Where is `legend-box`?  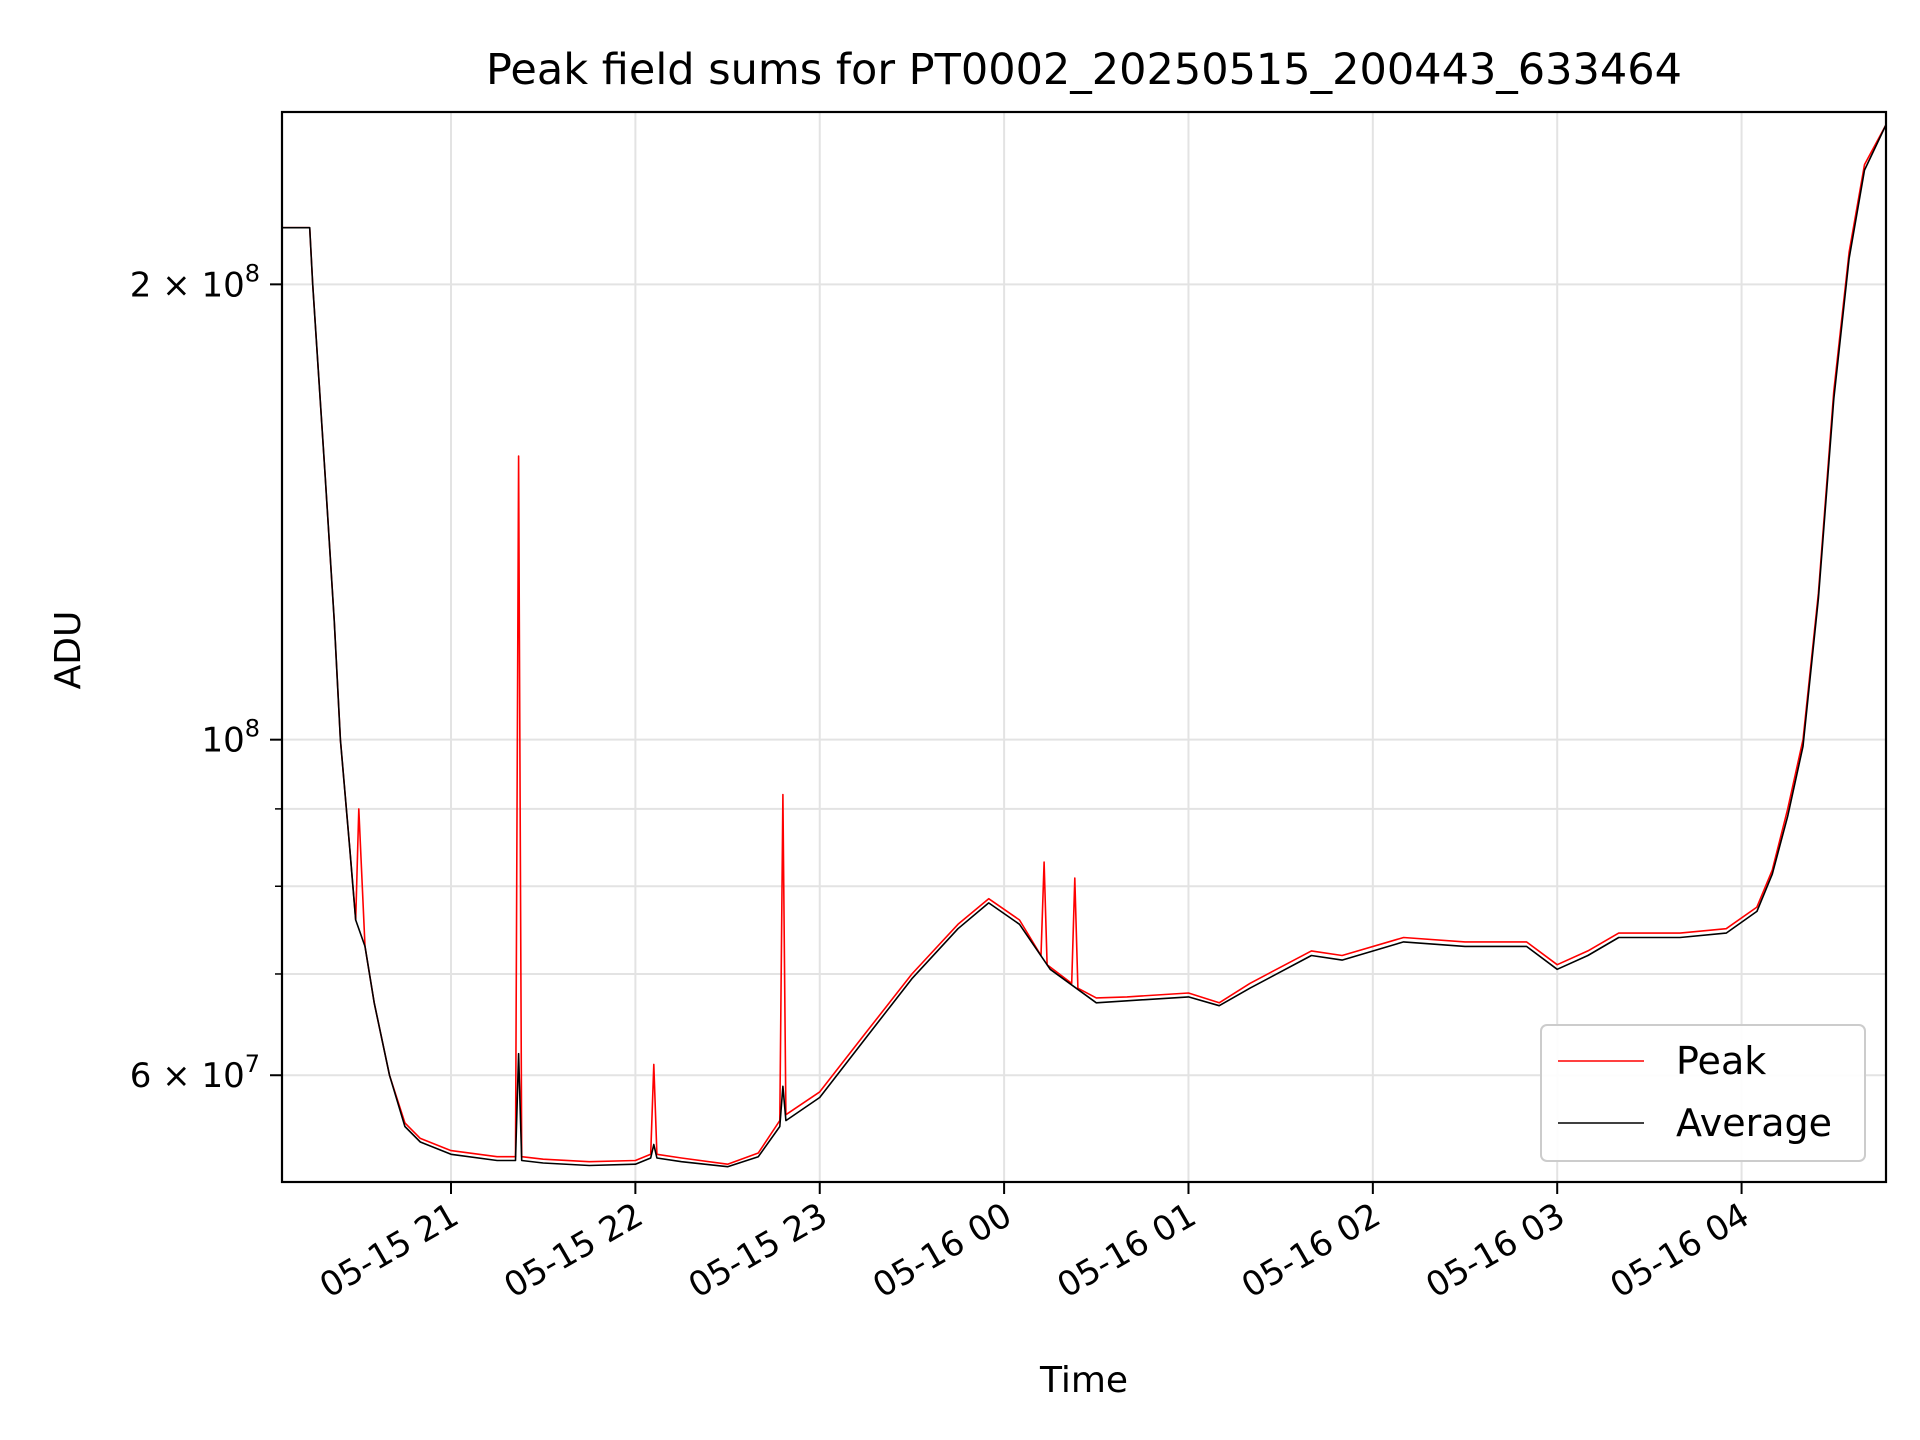
legend-box is located at coordinates (1703, 1093).